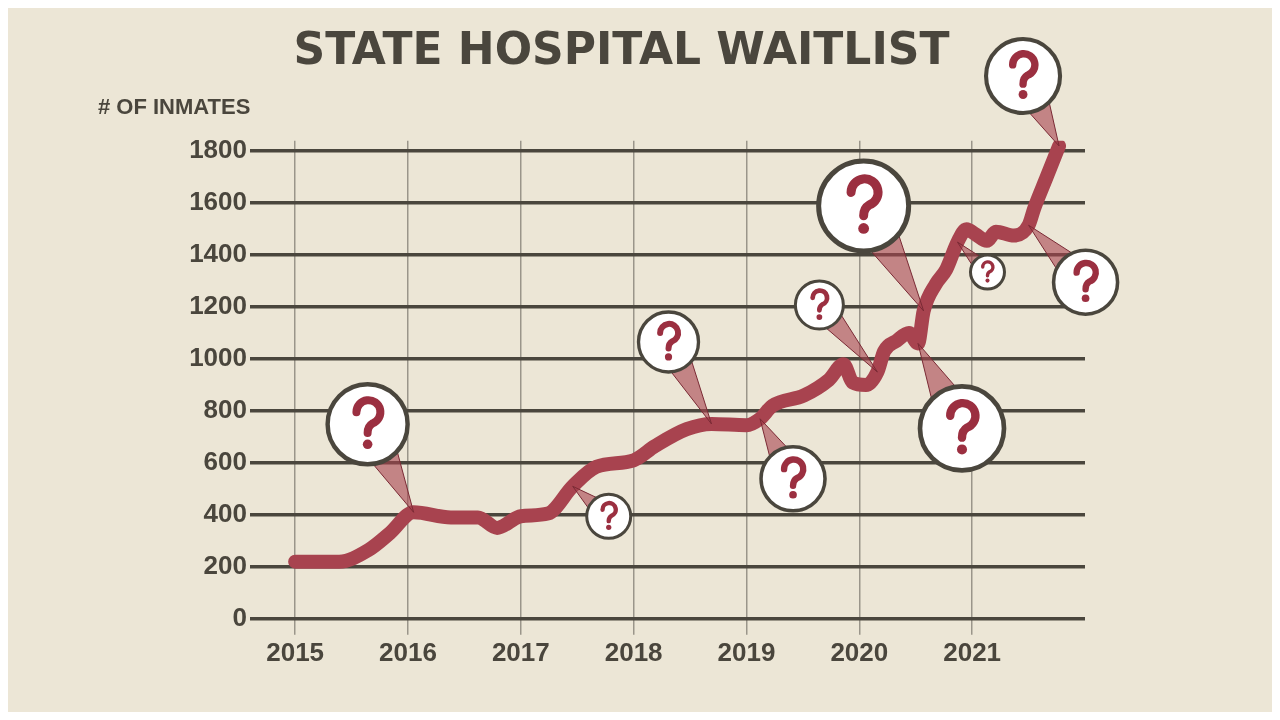  What do you see at coordinates (225, 513) in the screenshot?
I see `y-tick-label: 400` at bounding box center [225, 513].